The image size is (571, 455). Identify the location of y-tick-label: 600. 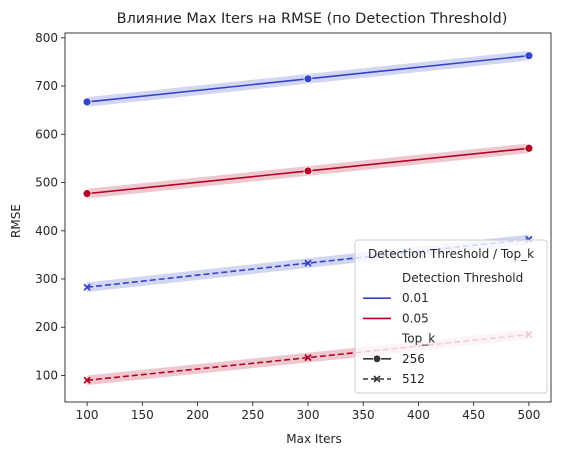
(46, 134).